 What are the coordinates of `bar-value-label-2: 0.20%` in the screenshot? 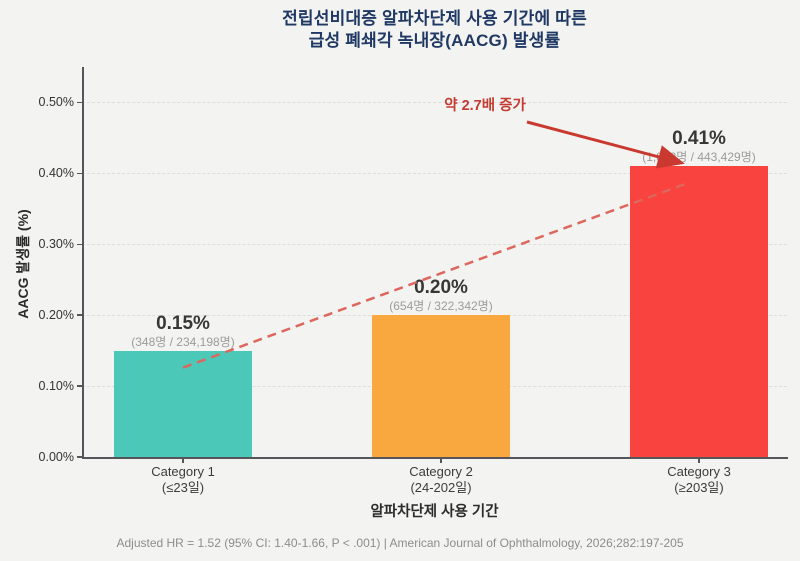 It's located at (441, 288).